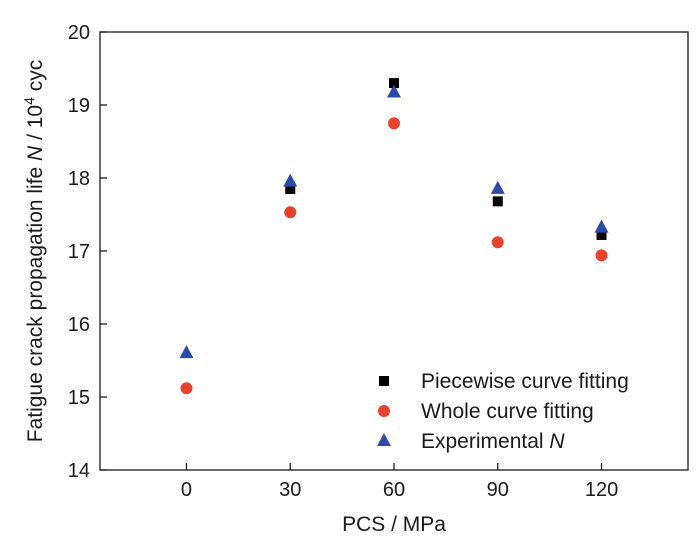  Describe the element at coordinates (186, 490) in the screenshot. I see `x-tick-label: 0` at that location.